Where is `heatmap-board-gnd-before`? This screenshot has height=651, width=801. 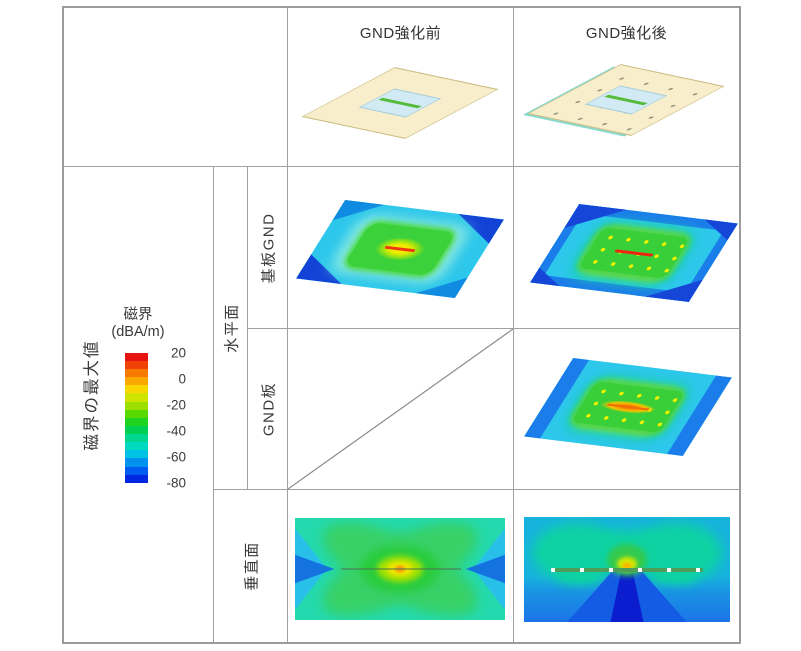
heatmap-board-gnd-before is located at coordinates (400, 249).